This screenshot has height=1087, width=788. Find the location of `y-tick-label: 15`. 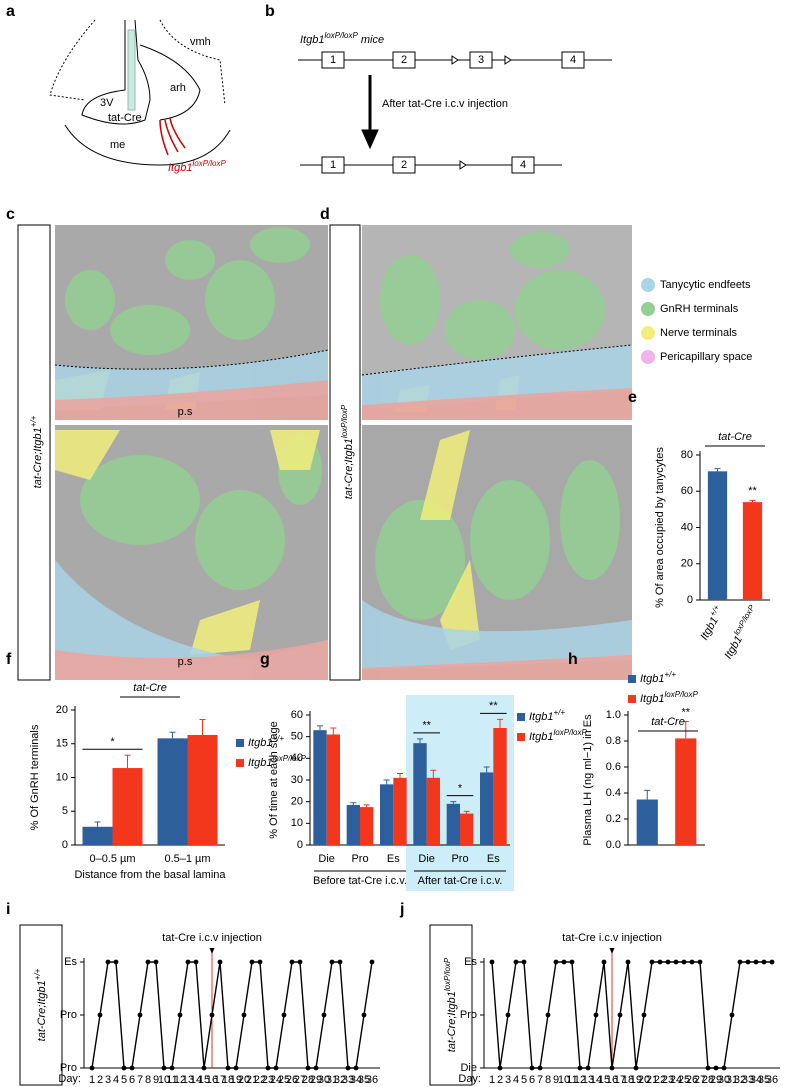

y-tick-label: 15 is located at coordinates (62, 744).